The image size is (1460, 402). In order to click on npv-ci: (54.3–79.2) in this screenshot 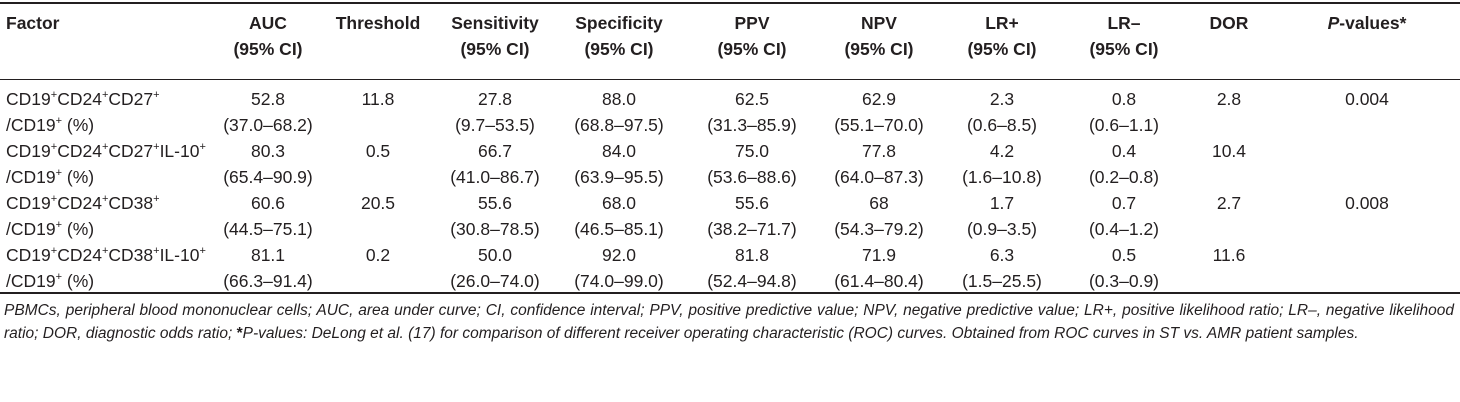, I will do `click(879, 229)`.